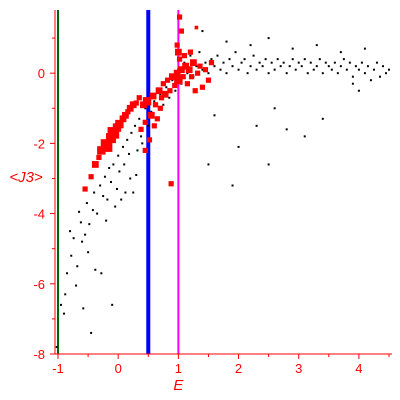 The image size is (400, 400). What do you see at coordinates (39, 354) in the screenshot?
I see `y-tick-label: -8` at bounding box center [39, 354].